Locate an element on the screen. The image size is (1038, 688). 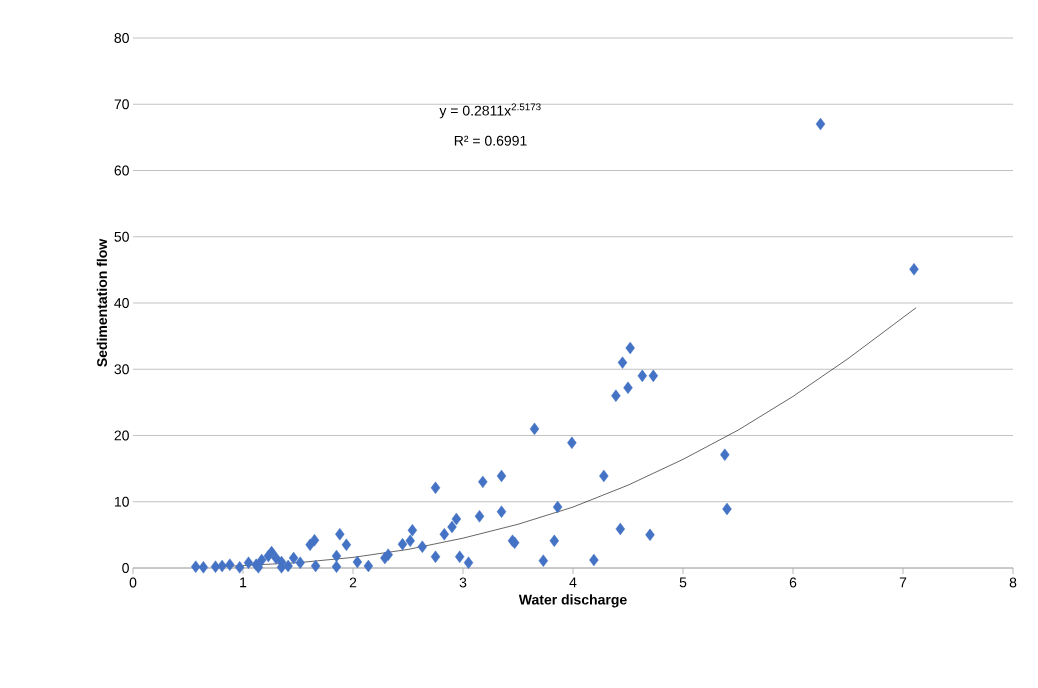
x-axis-title: Water discharge is located at coordinates (572, 601).